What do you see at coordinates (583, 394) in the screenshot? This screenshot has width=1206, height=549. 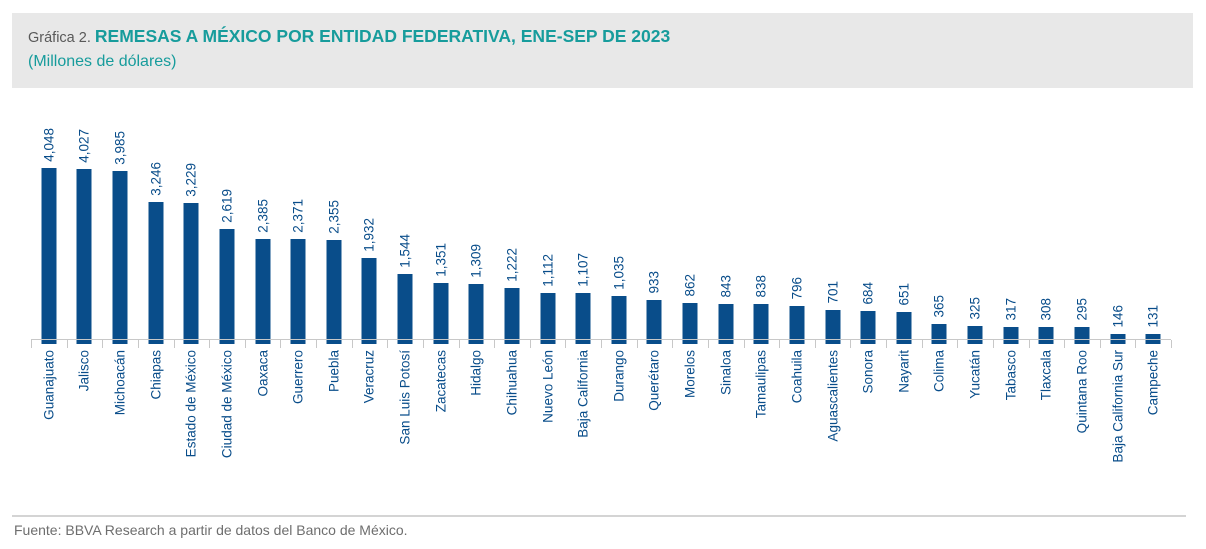 I see `x-axis-label: Baja California` at bounding box center [583, 394].